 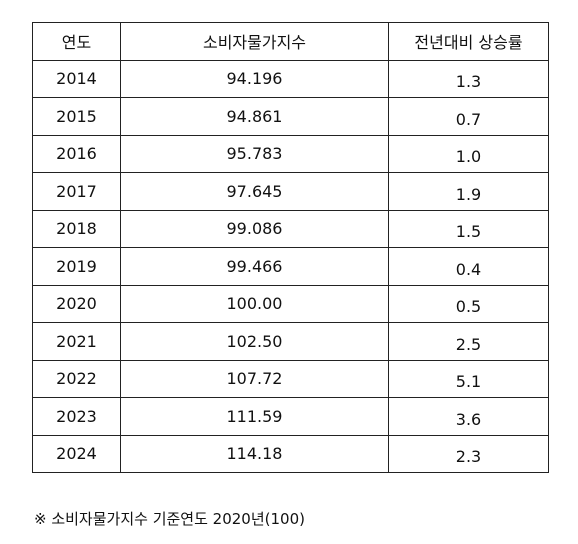 What do you see at coordinates (76, 416) in the screenshot?
I see `table-cell: 2023` at bounding box center [76, 416].